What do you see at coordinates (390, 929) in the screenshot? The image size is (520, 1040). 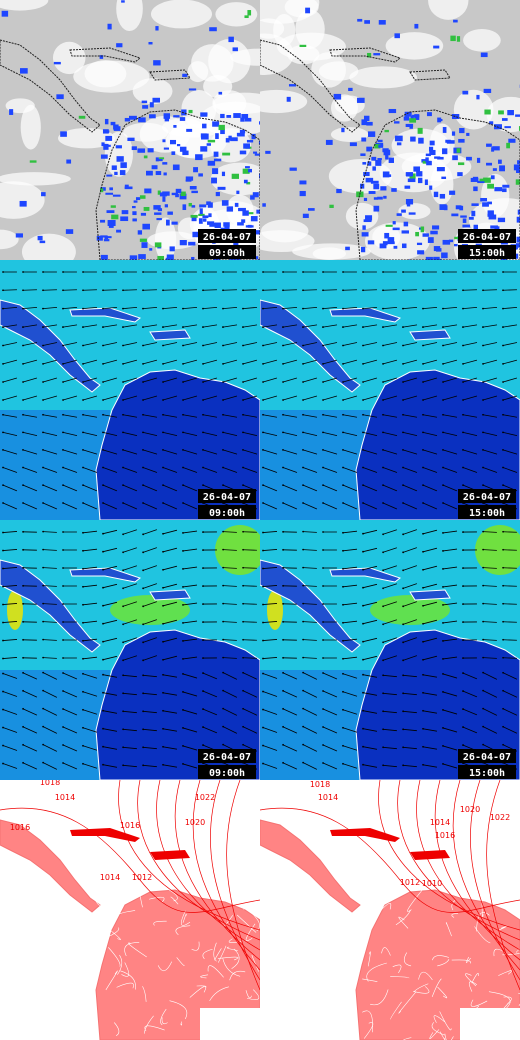 I see `land-red` at bounding box center [390, 929].